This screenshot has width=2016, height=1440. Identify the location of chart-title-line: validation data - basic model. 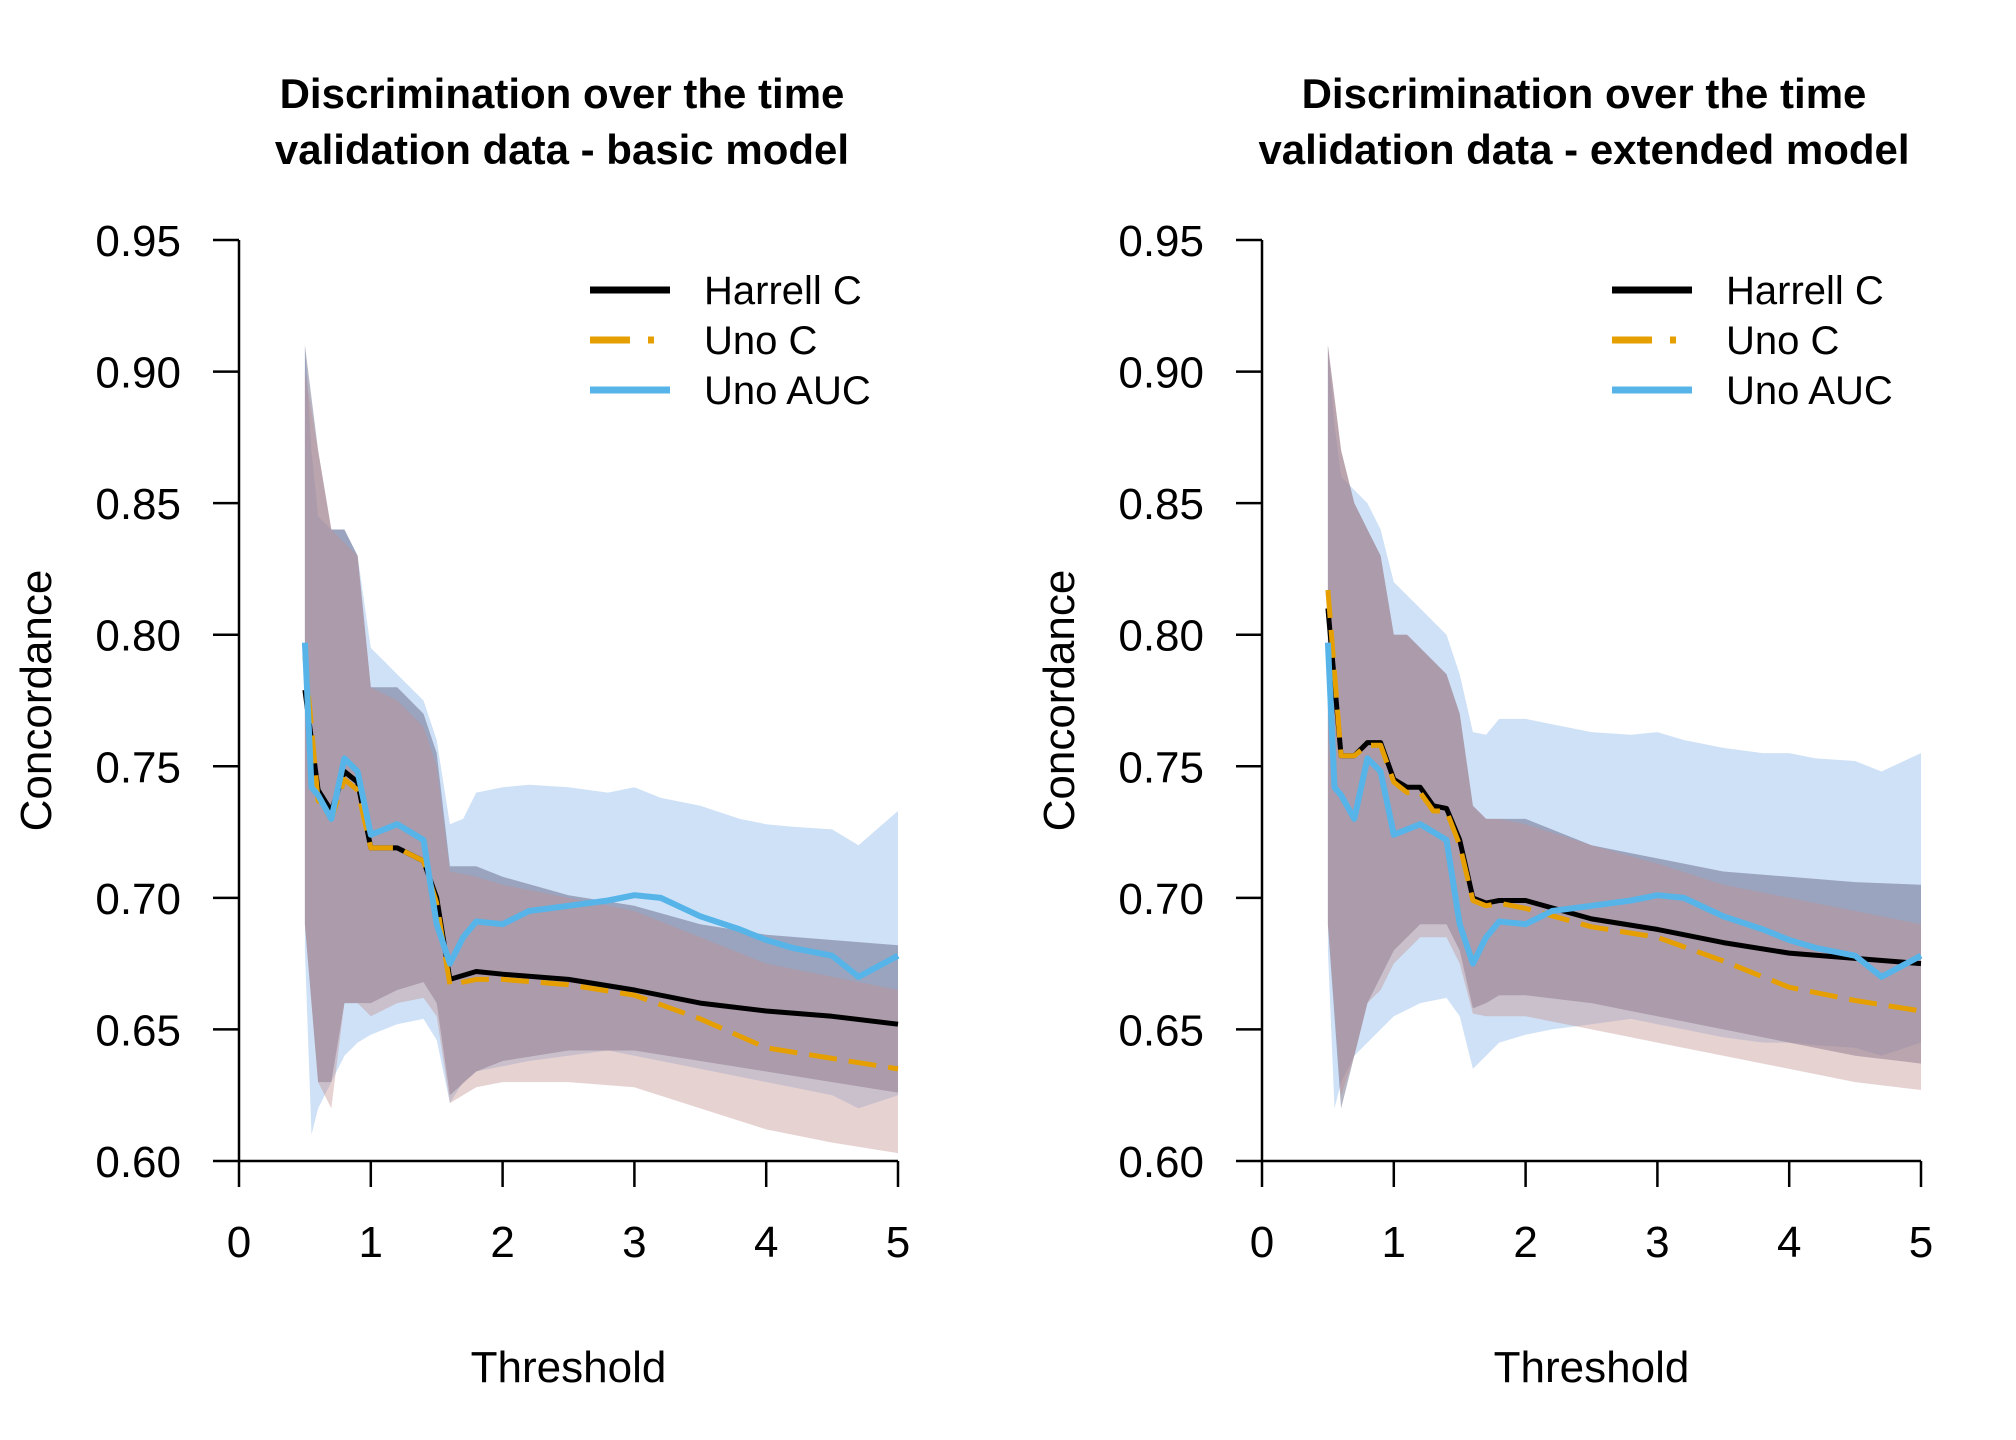
(562, 149).